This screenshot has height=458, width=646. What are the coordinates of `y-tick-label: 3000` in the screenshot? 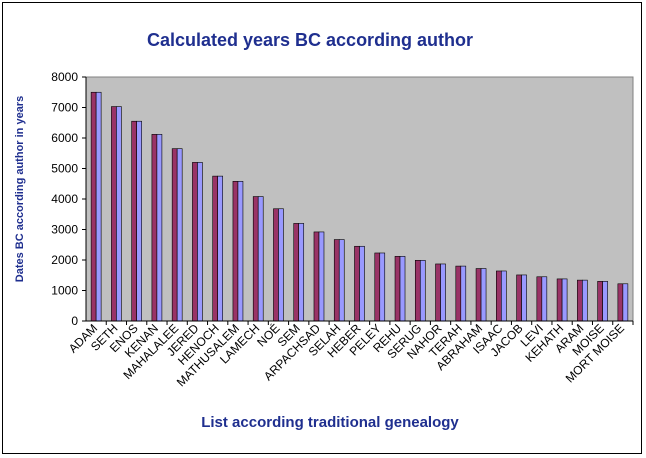 It's located at (64, 230).